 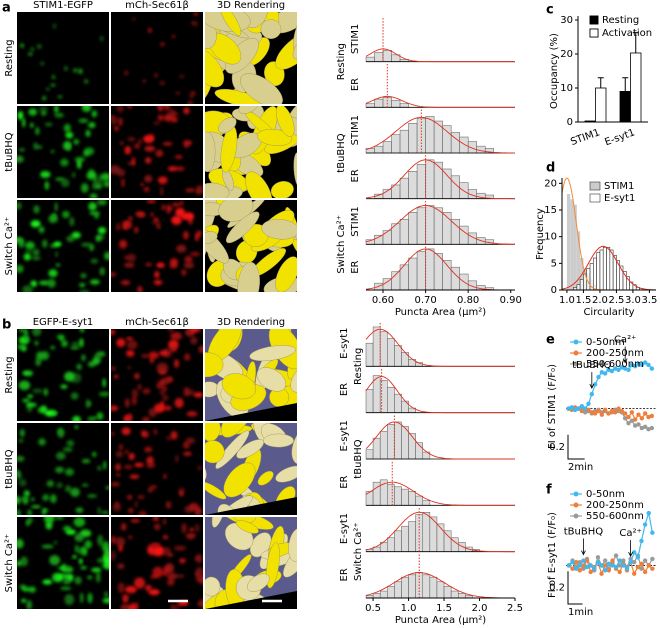 What do you see at coordinates (605, 494) in the screenshot?
I see `legend-label: 0-50nm` at bounding box center [605, 494].